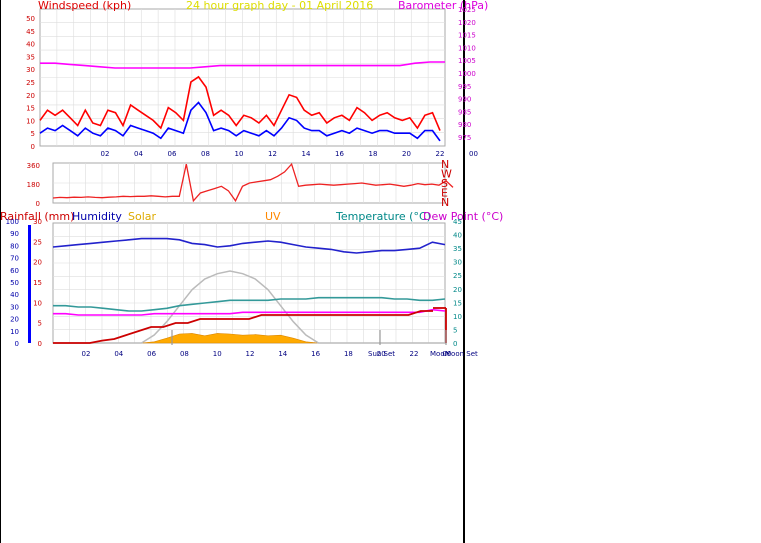  I want to click on wind-tick-label: 25, so click(30, 83).